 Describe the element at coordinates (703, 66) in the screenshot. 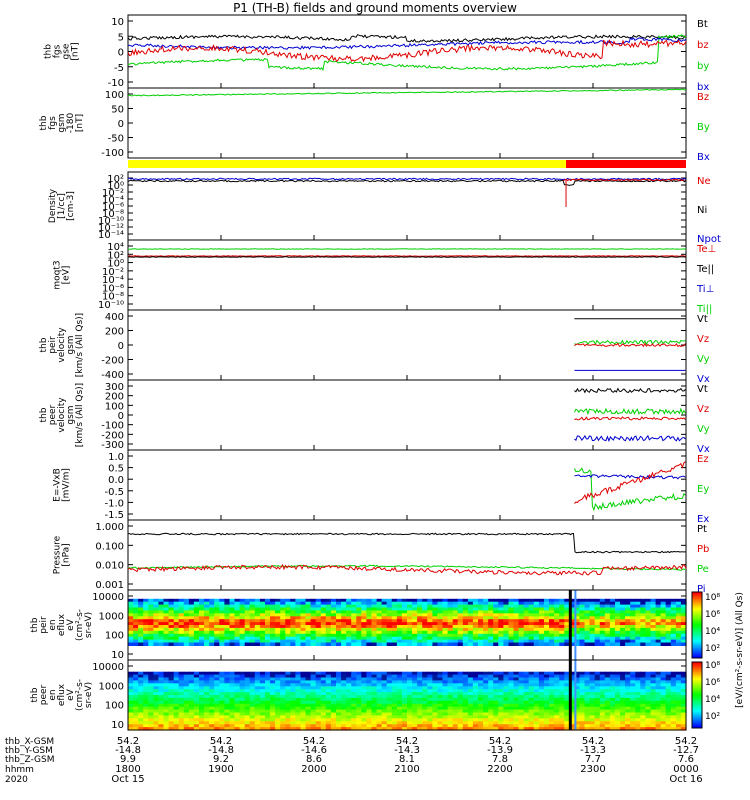

I see `legend-entry: by` at that location.